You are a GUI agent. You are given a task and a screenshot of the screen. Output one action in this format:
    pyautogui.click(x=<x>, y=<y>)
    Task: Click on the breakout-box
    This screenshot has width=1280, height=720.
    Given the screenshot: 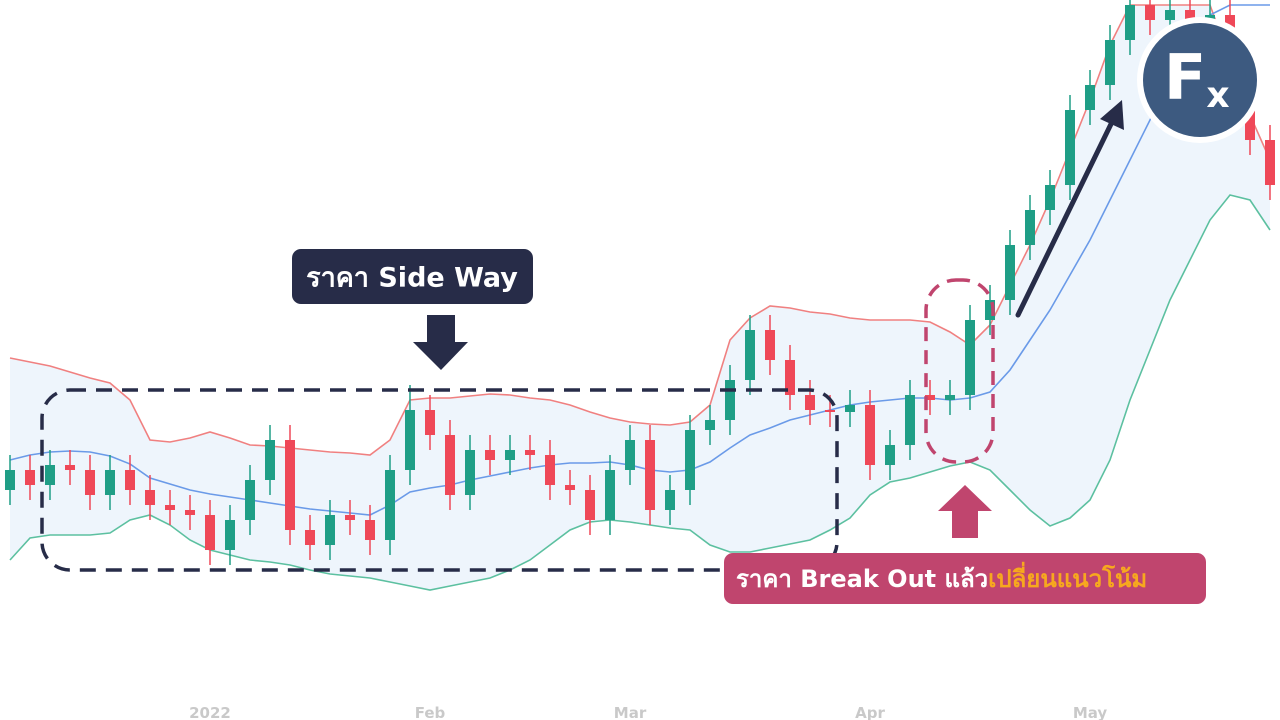 What is the action you would take?
    pyautogui.click(x=959, y=371)
    